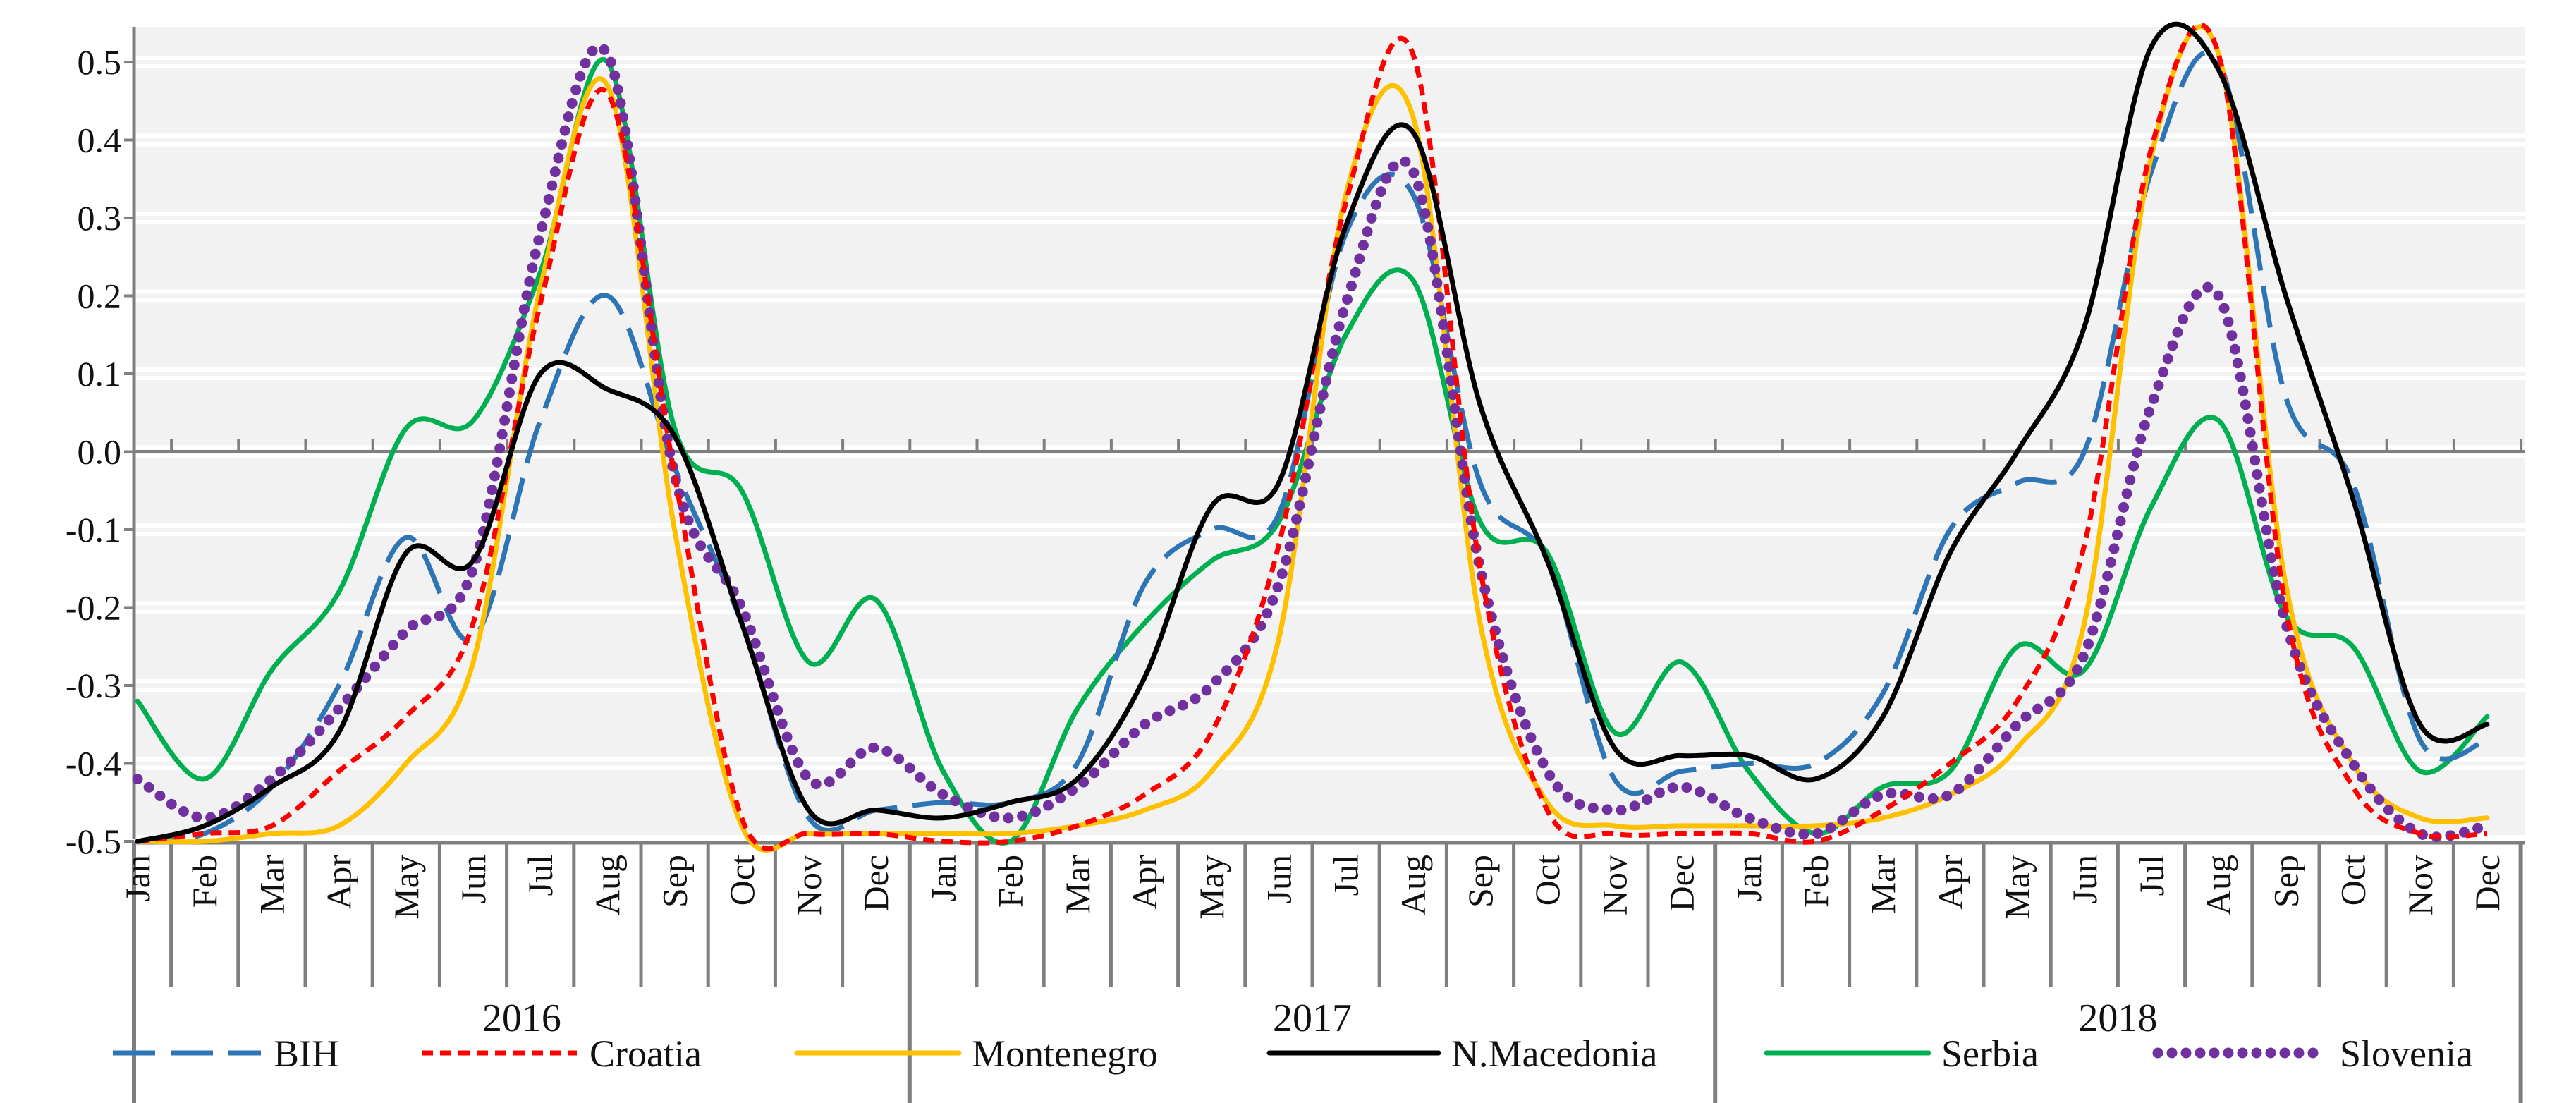 Image resolution: width=2576 pixels, height=1103 pixels. What do you see at coordinates (94, 608) in the screenshot?
I see `y-tick-label: -0.2` at bounding box center [94, 608].